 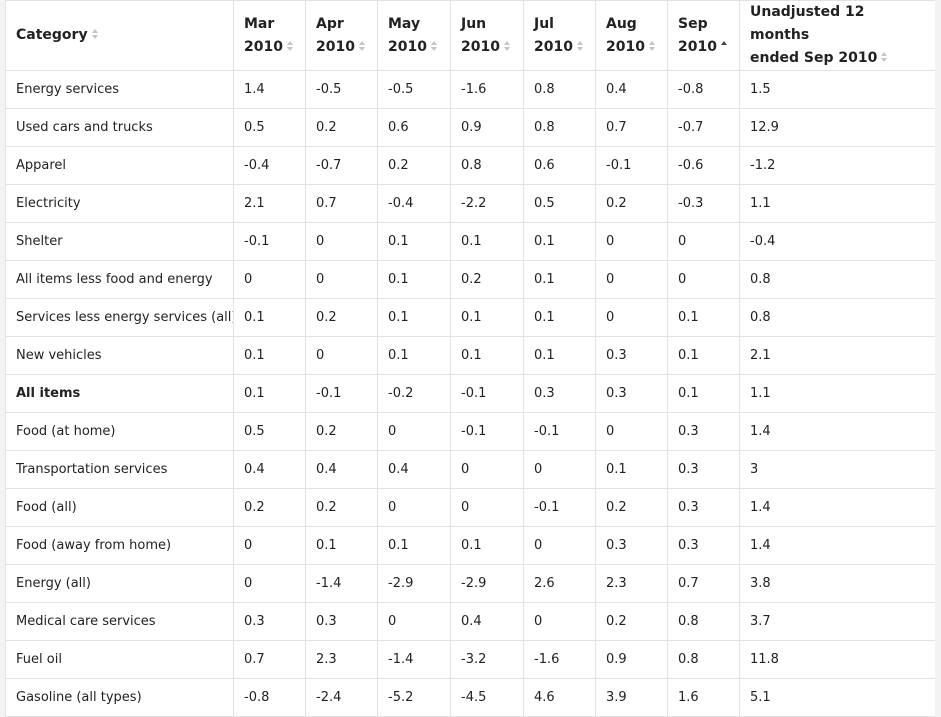 I want to click on category-cell: Energy services, so click(x=119, y=89).